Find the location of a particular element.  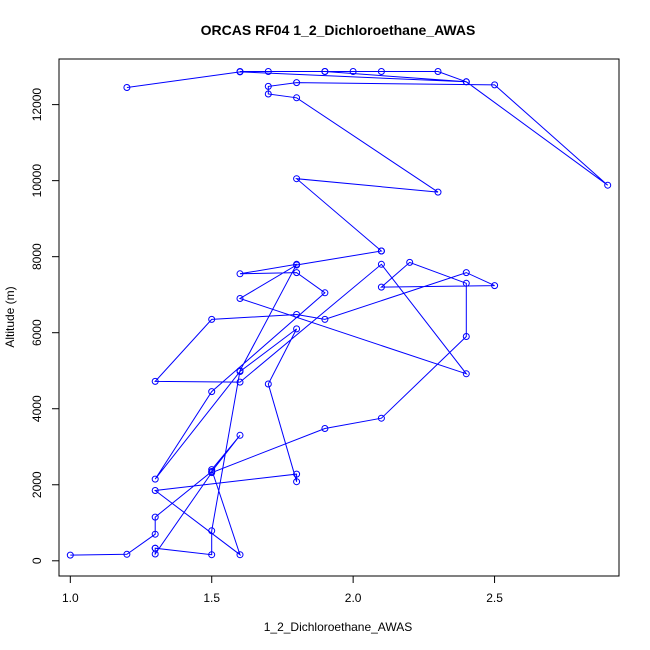

x-axis: 1.0 1.5 2.0 2.5 is located at coordinates (282, 590).